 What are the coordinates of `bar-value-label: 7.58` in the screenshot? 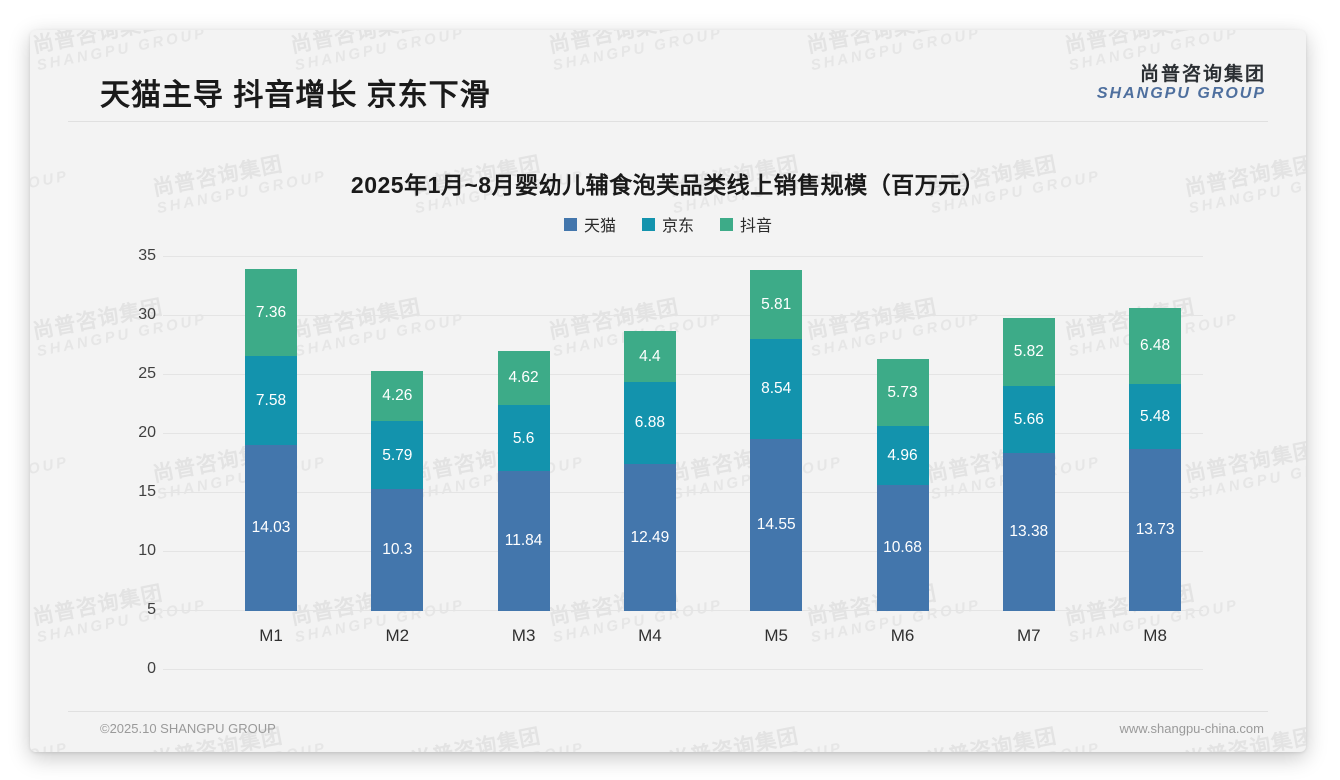 It's located at (271, 400).